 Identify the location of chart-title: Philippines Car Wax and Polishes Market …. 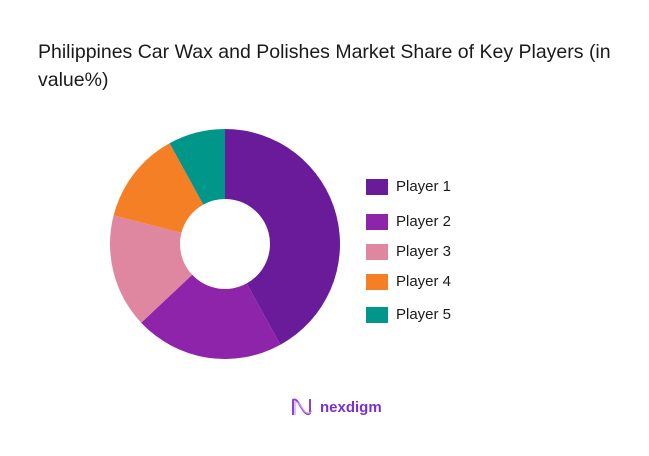
(324, 66).